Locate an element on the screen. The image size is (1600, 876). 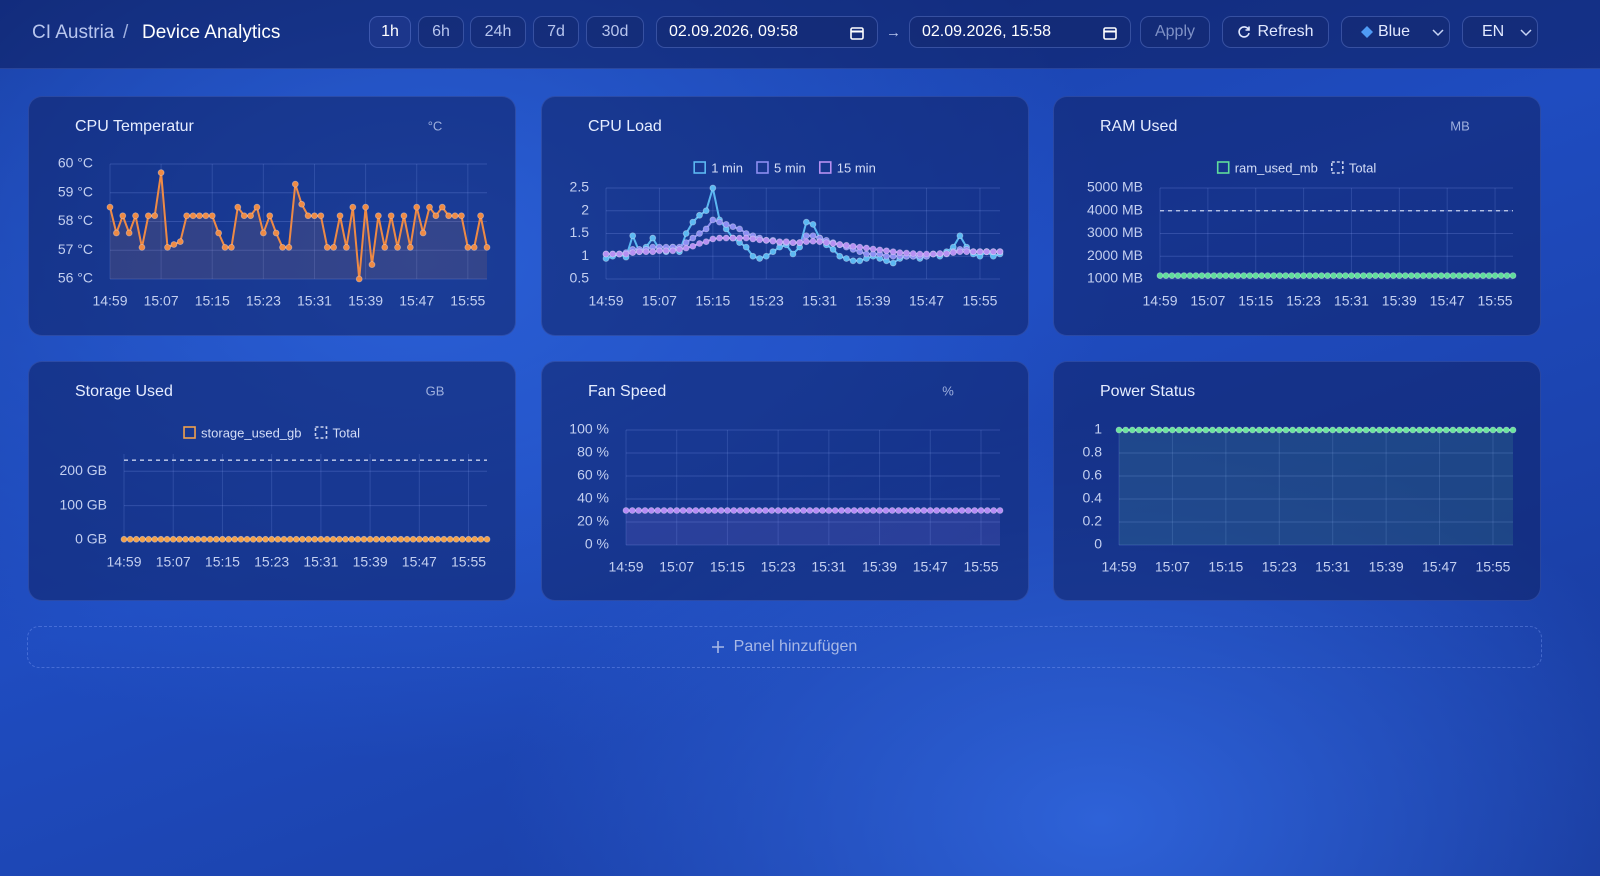
panel-title: RAM Used is located at coordinates (1138, 126).